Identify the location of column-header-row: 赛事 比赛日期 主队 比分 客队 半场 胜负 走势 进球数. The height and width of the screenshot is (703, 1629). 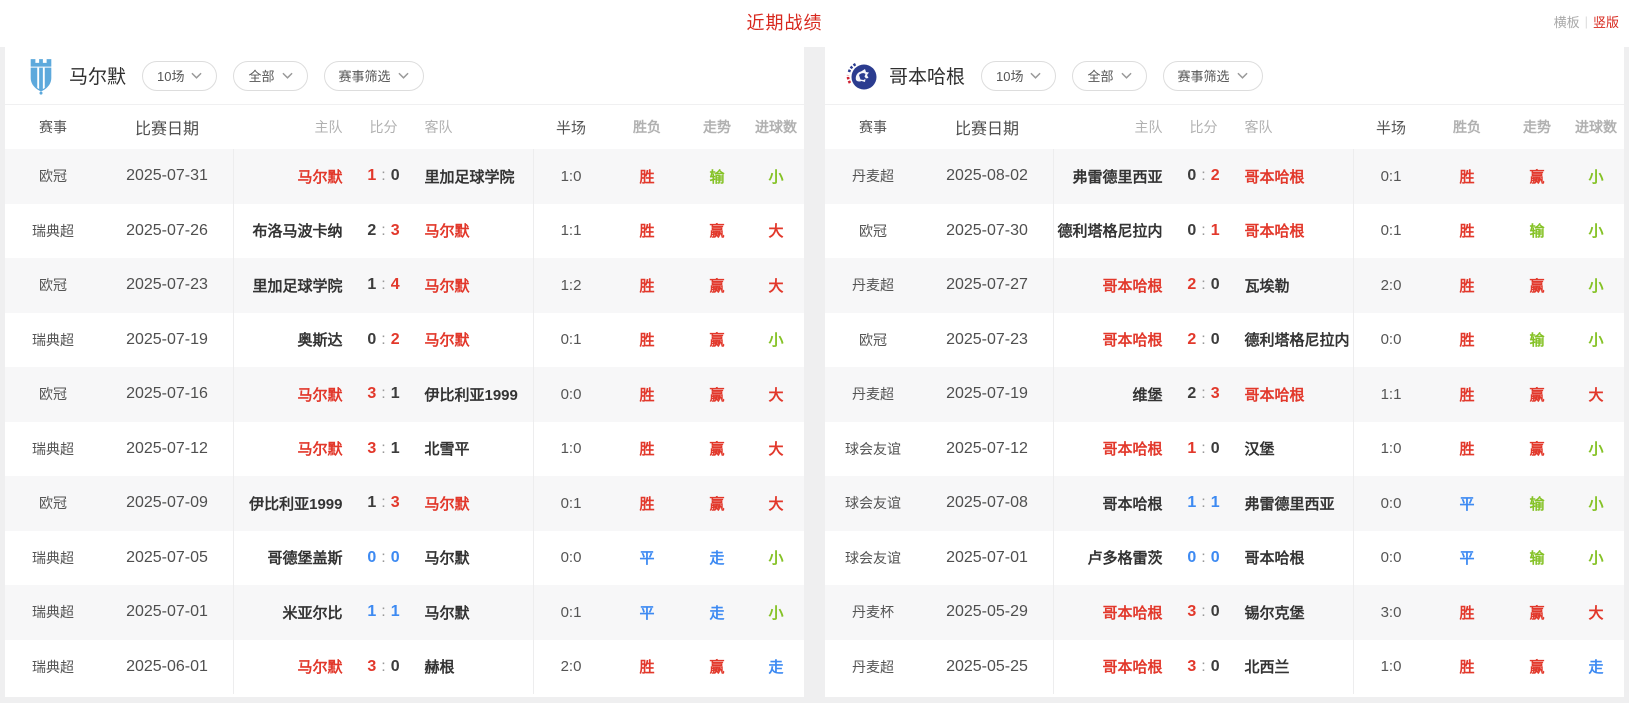
(1224, 127).